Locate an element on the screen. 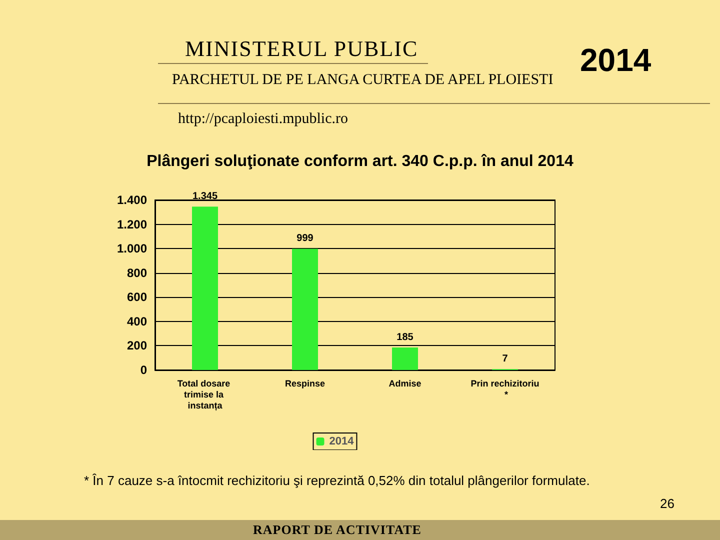  x-tick-label: Respinse is located at coordinates (305, 383).